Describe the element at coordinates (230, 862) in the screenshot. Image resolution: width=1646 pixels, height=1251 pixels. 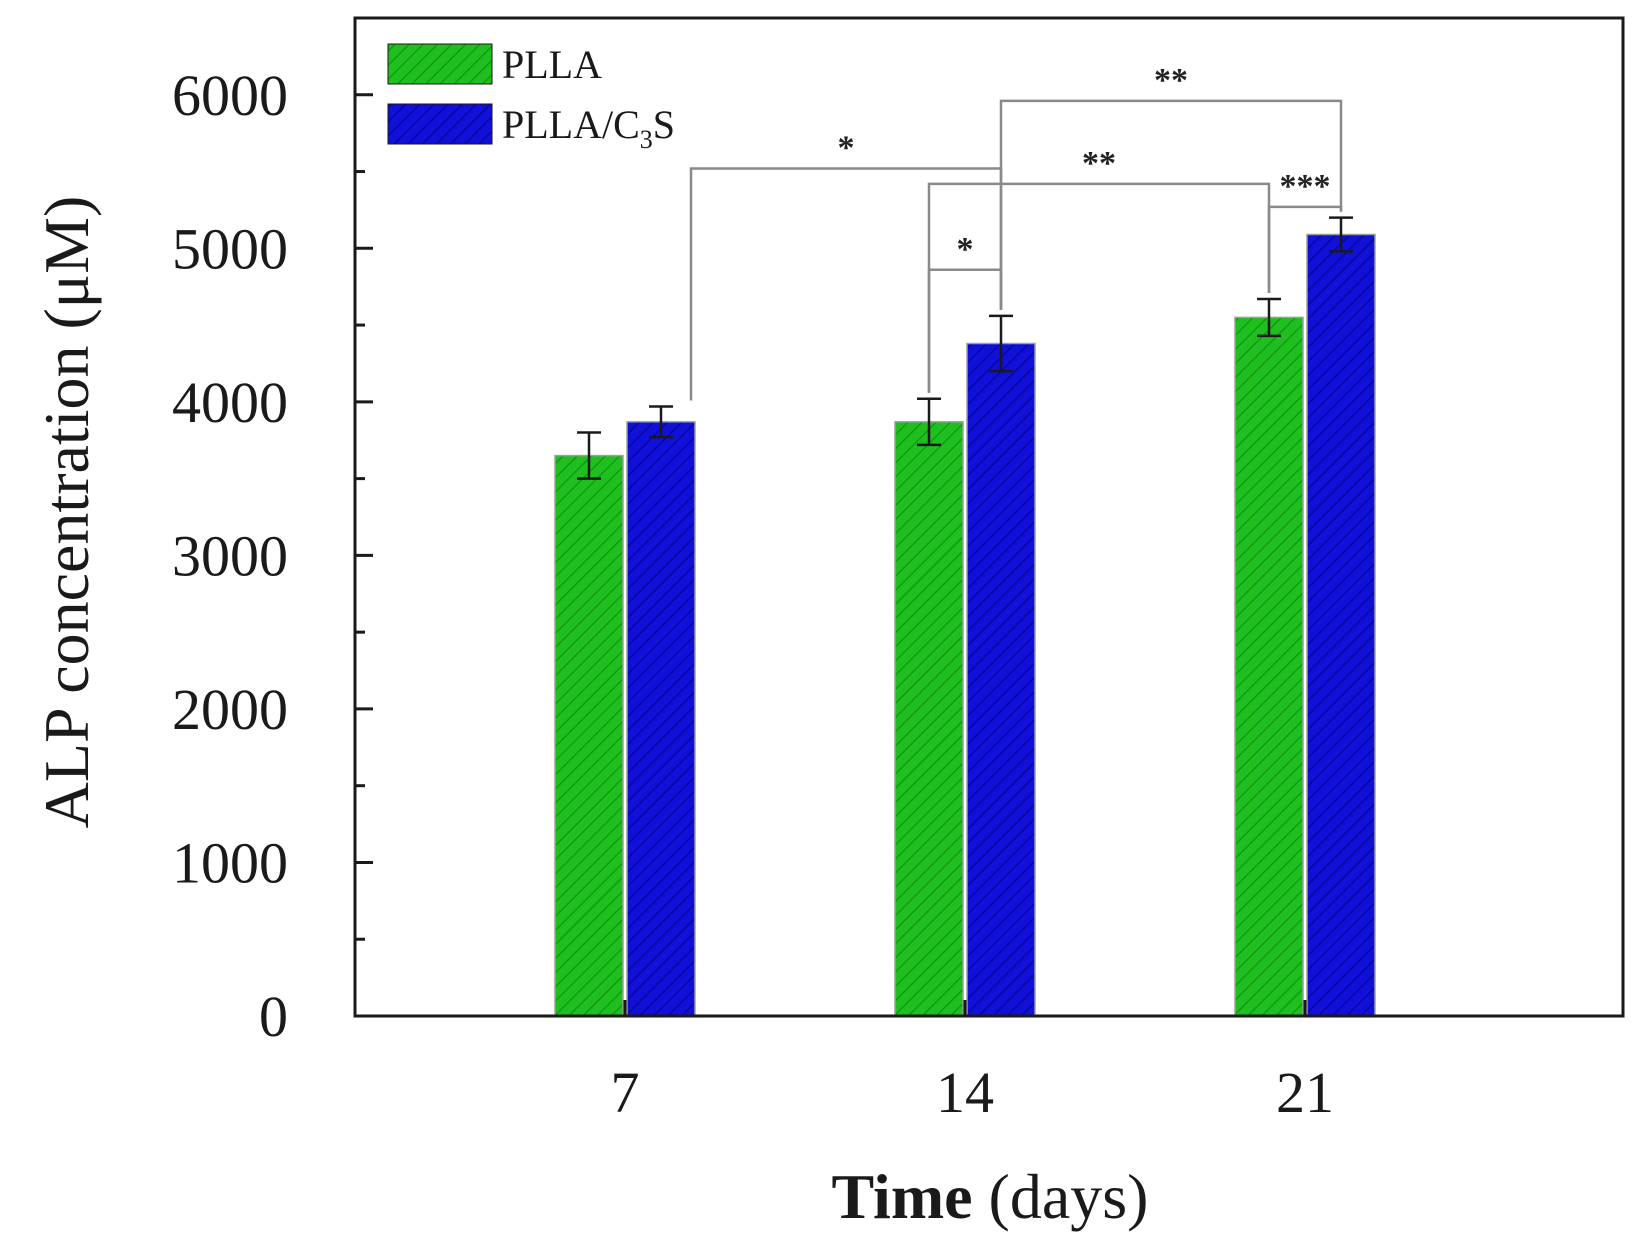
I see `y-tick-label-1000: 1000` at that location.